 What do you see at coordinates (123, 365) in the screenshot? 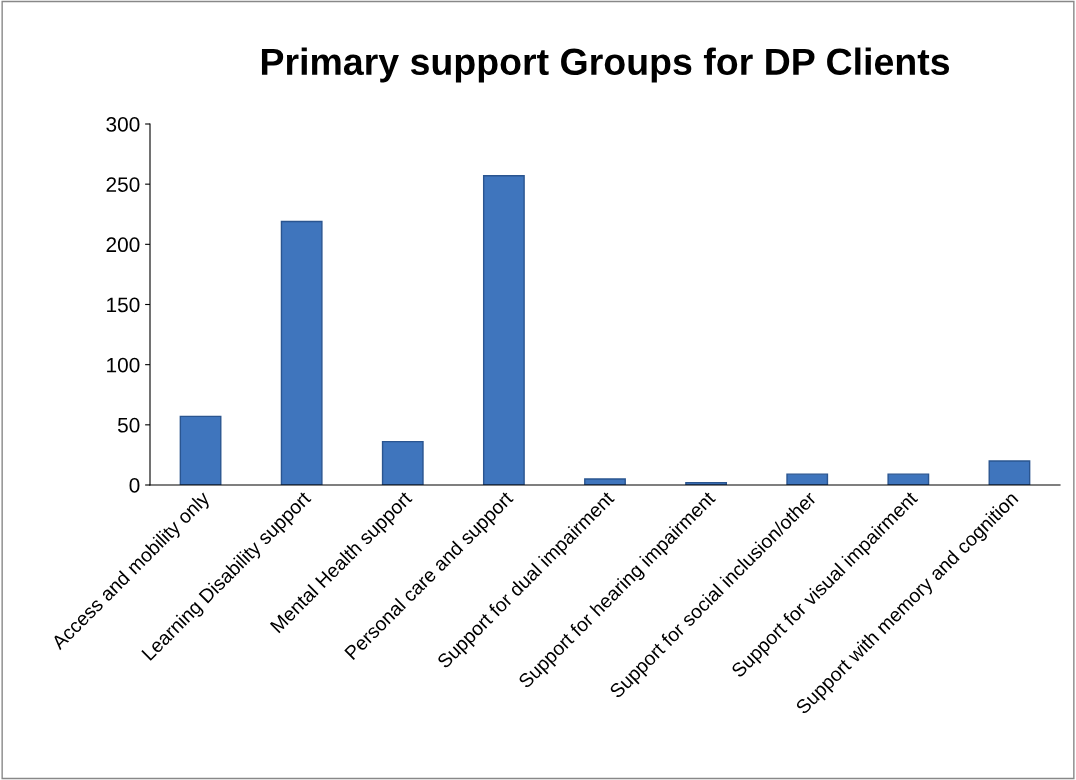
I see `y-tick-label: 100` at bounding box center [123, 365].